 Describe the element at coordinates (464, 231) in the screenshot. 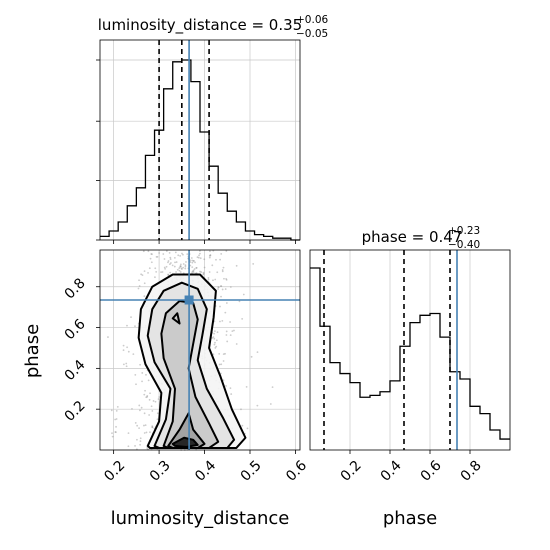

I see `phase-title-sup: +0.23` at that location.